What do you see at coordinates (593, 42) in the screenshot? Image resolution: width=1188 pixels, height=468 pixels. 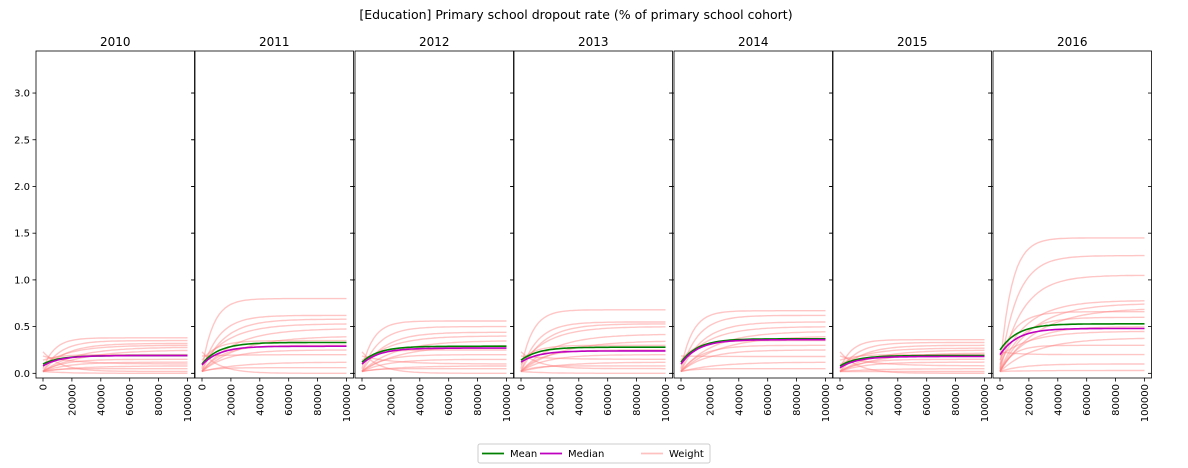 I see `panel-title: 2013` at bounding box center [593, 42].